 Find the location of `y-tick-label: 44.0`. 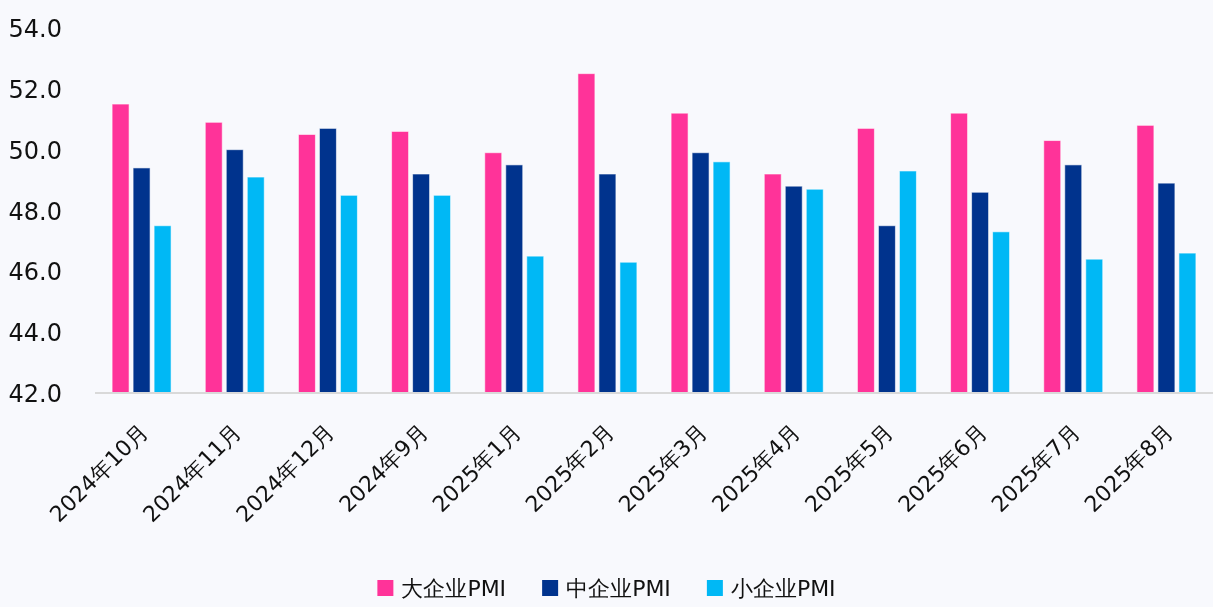

y-tick-label: 44.0 is located at coordinates (35, 333).